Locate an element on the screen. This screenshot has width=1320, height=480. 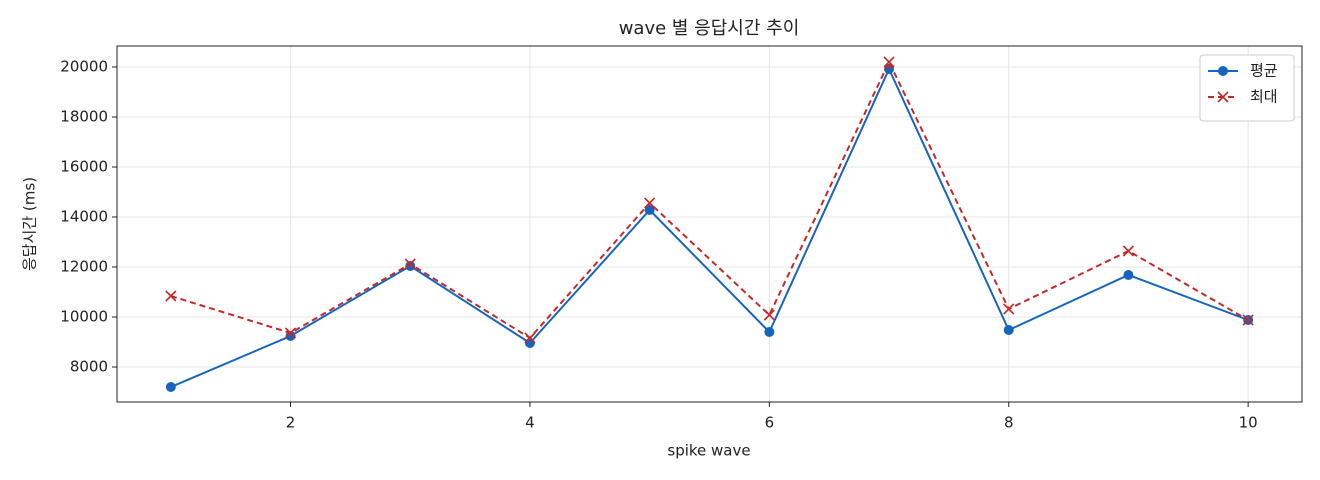
x-tick-label: 6 is located at coordinates (770, 423).